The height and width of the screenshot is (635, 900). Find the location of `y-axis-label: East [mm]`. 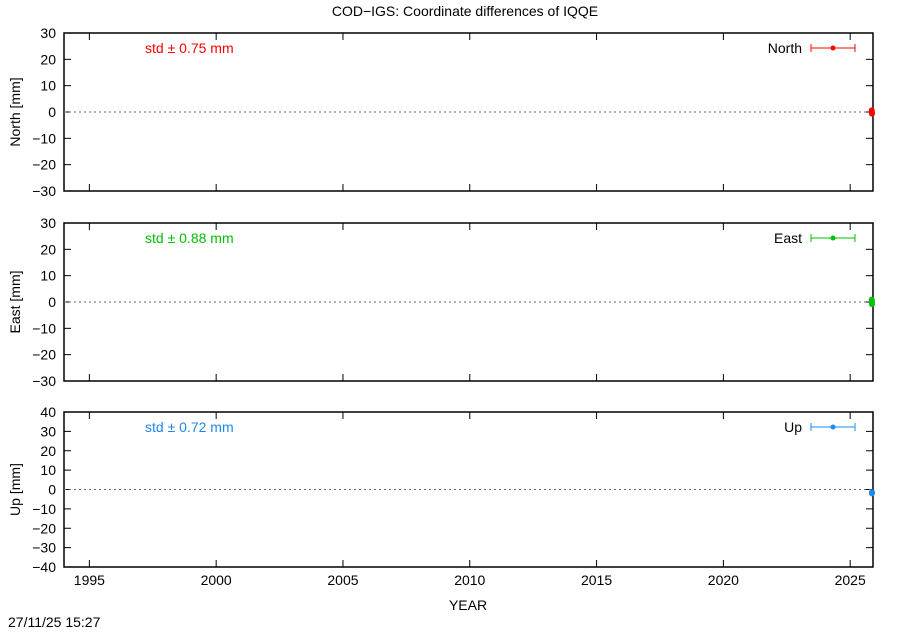

y-axis-label: East [mm] is located at coordinates (15, 301).